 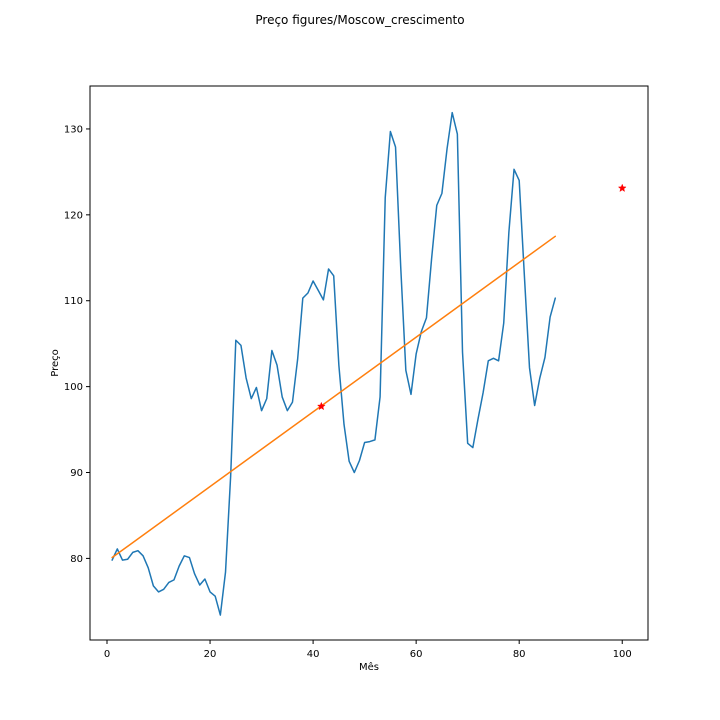 I want to click on y-axis-label: Preço, so click(x=55, y=363).